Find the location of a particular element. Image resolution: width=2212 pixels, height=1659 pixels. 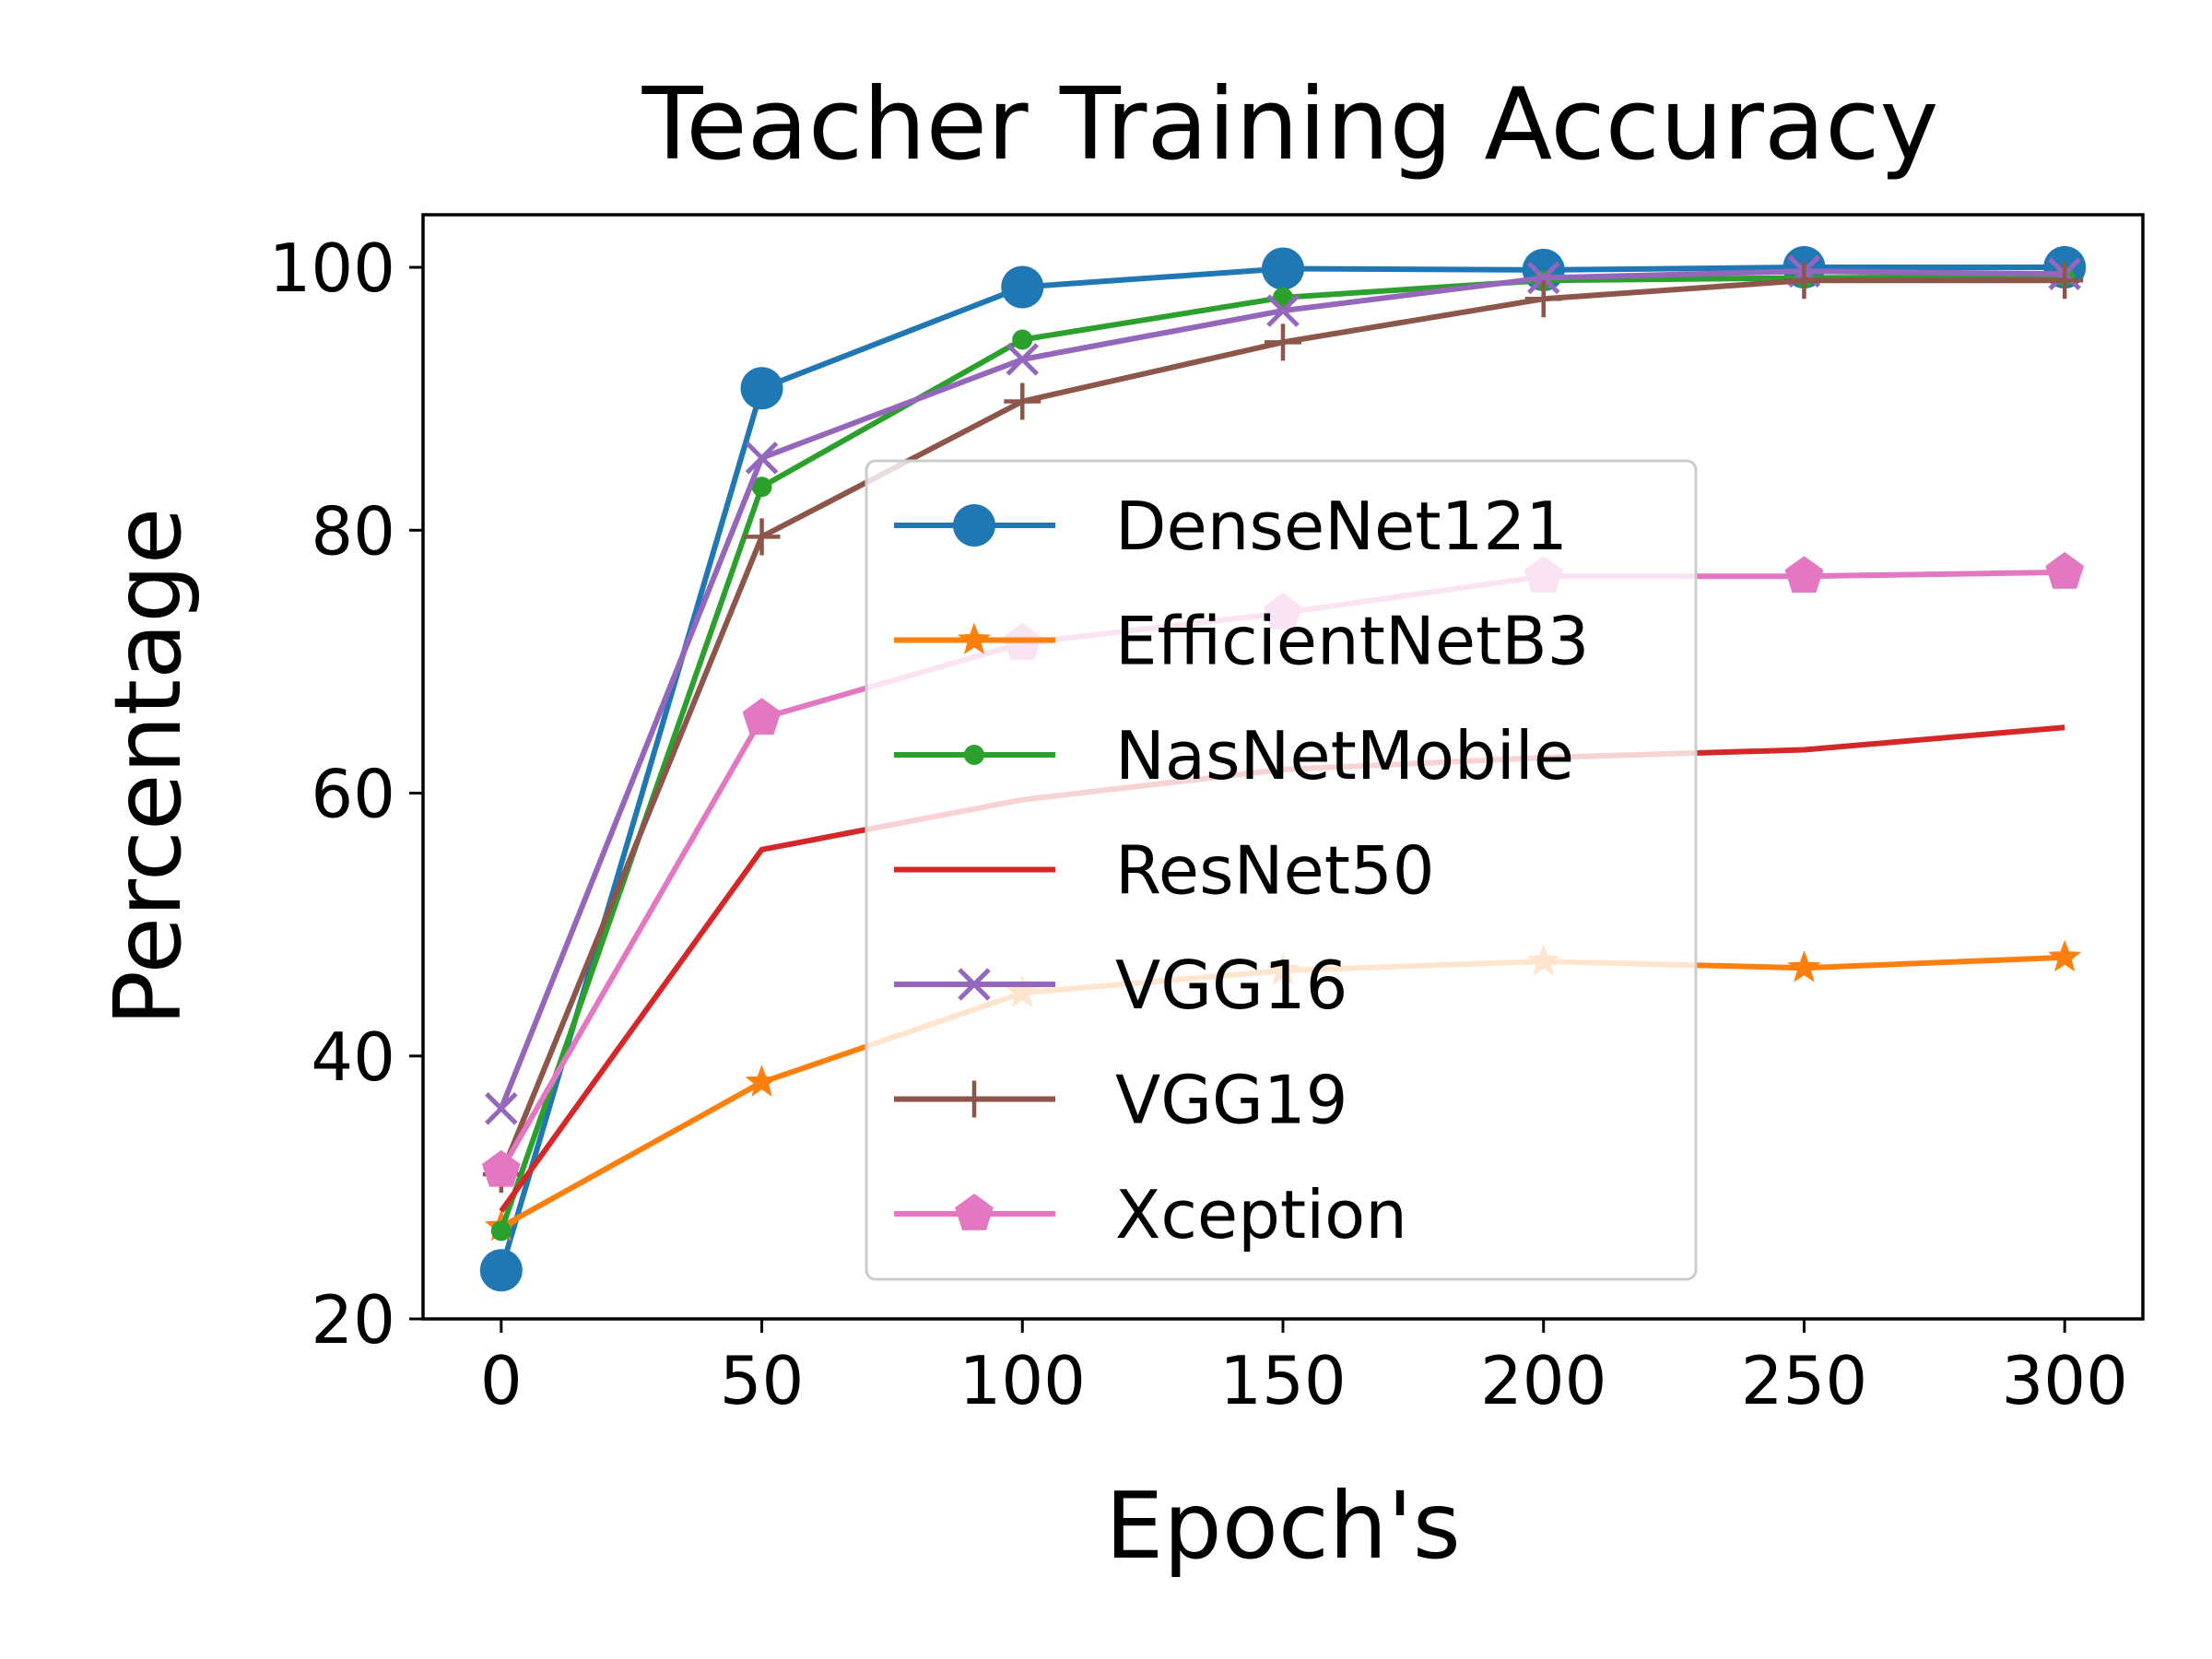

x-tick-label: 150 is located at coordinates (1282, 1380).